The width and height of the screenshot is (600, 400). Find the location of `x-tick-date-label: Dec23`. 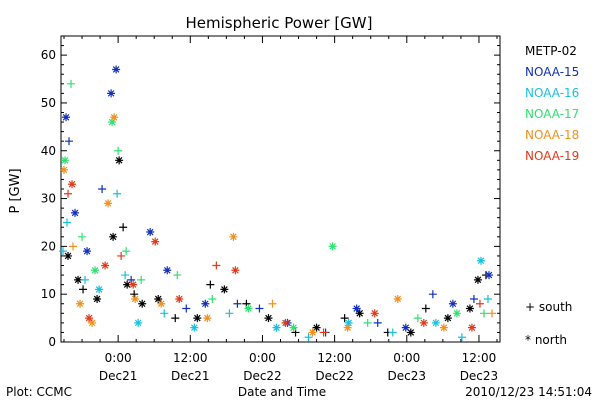

x-tick-date-label: Dec23 is located at coordinates (407, 376).